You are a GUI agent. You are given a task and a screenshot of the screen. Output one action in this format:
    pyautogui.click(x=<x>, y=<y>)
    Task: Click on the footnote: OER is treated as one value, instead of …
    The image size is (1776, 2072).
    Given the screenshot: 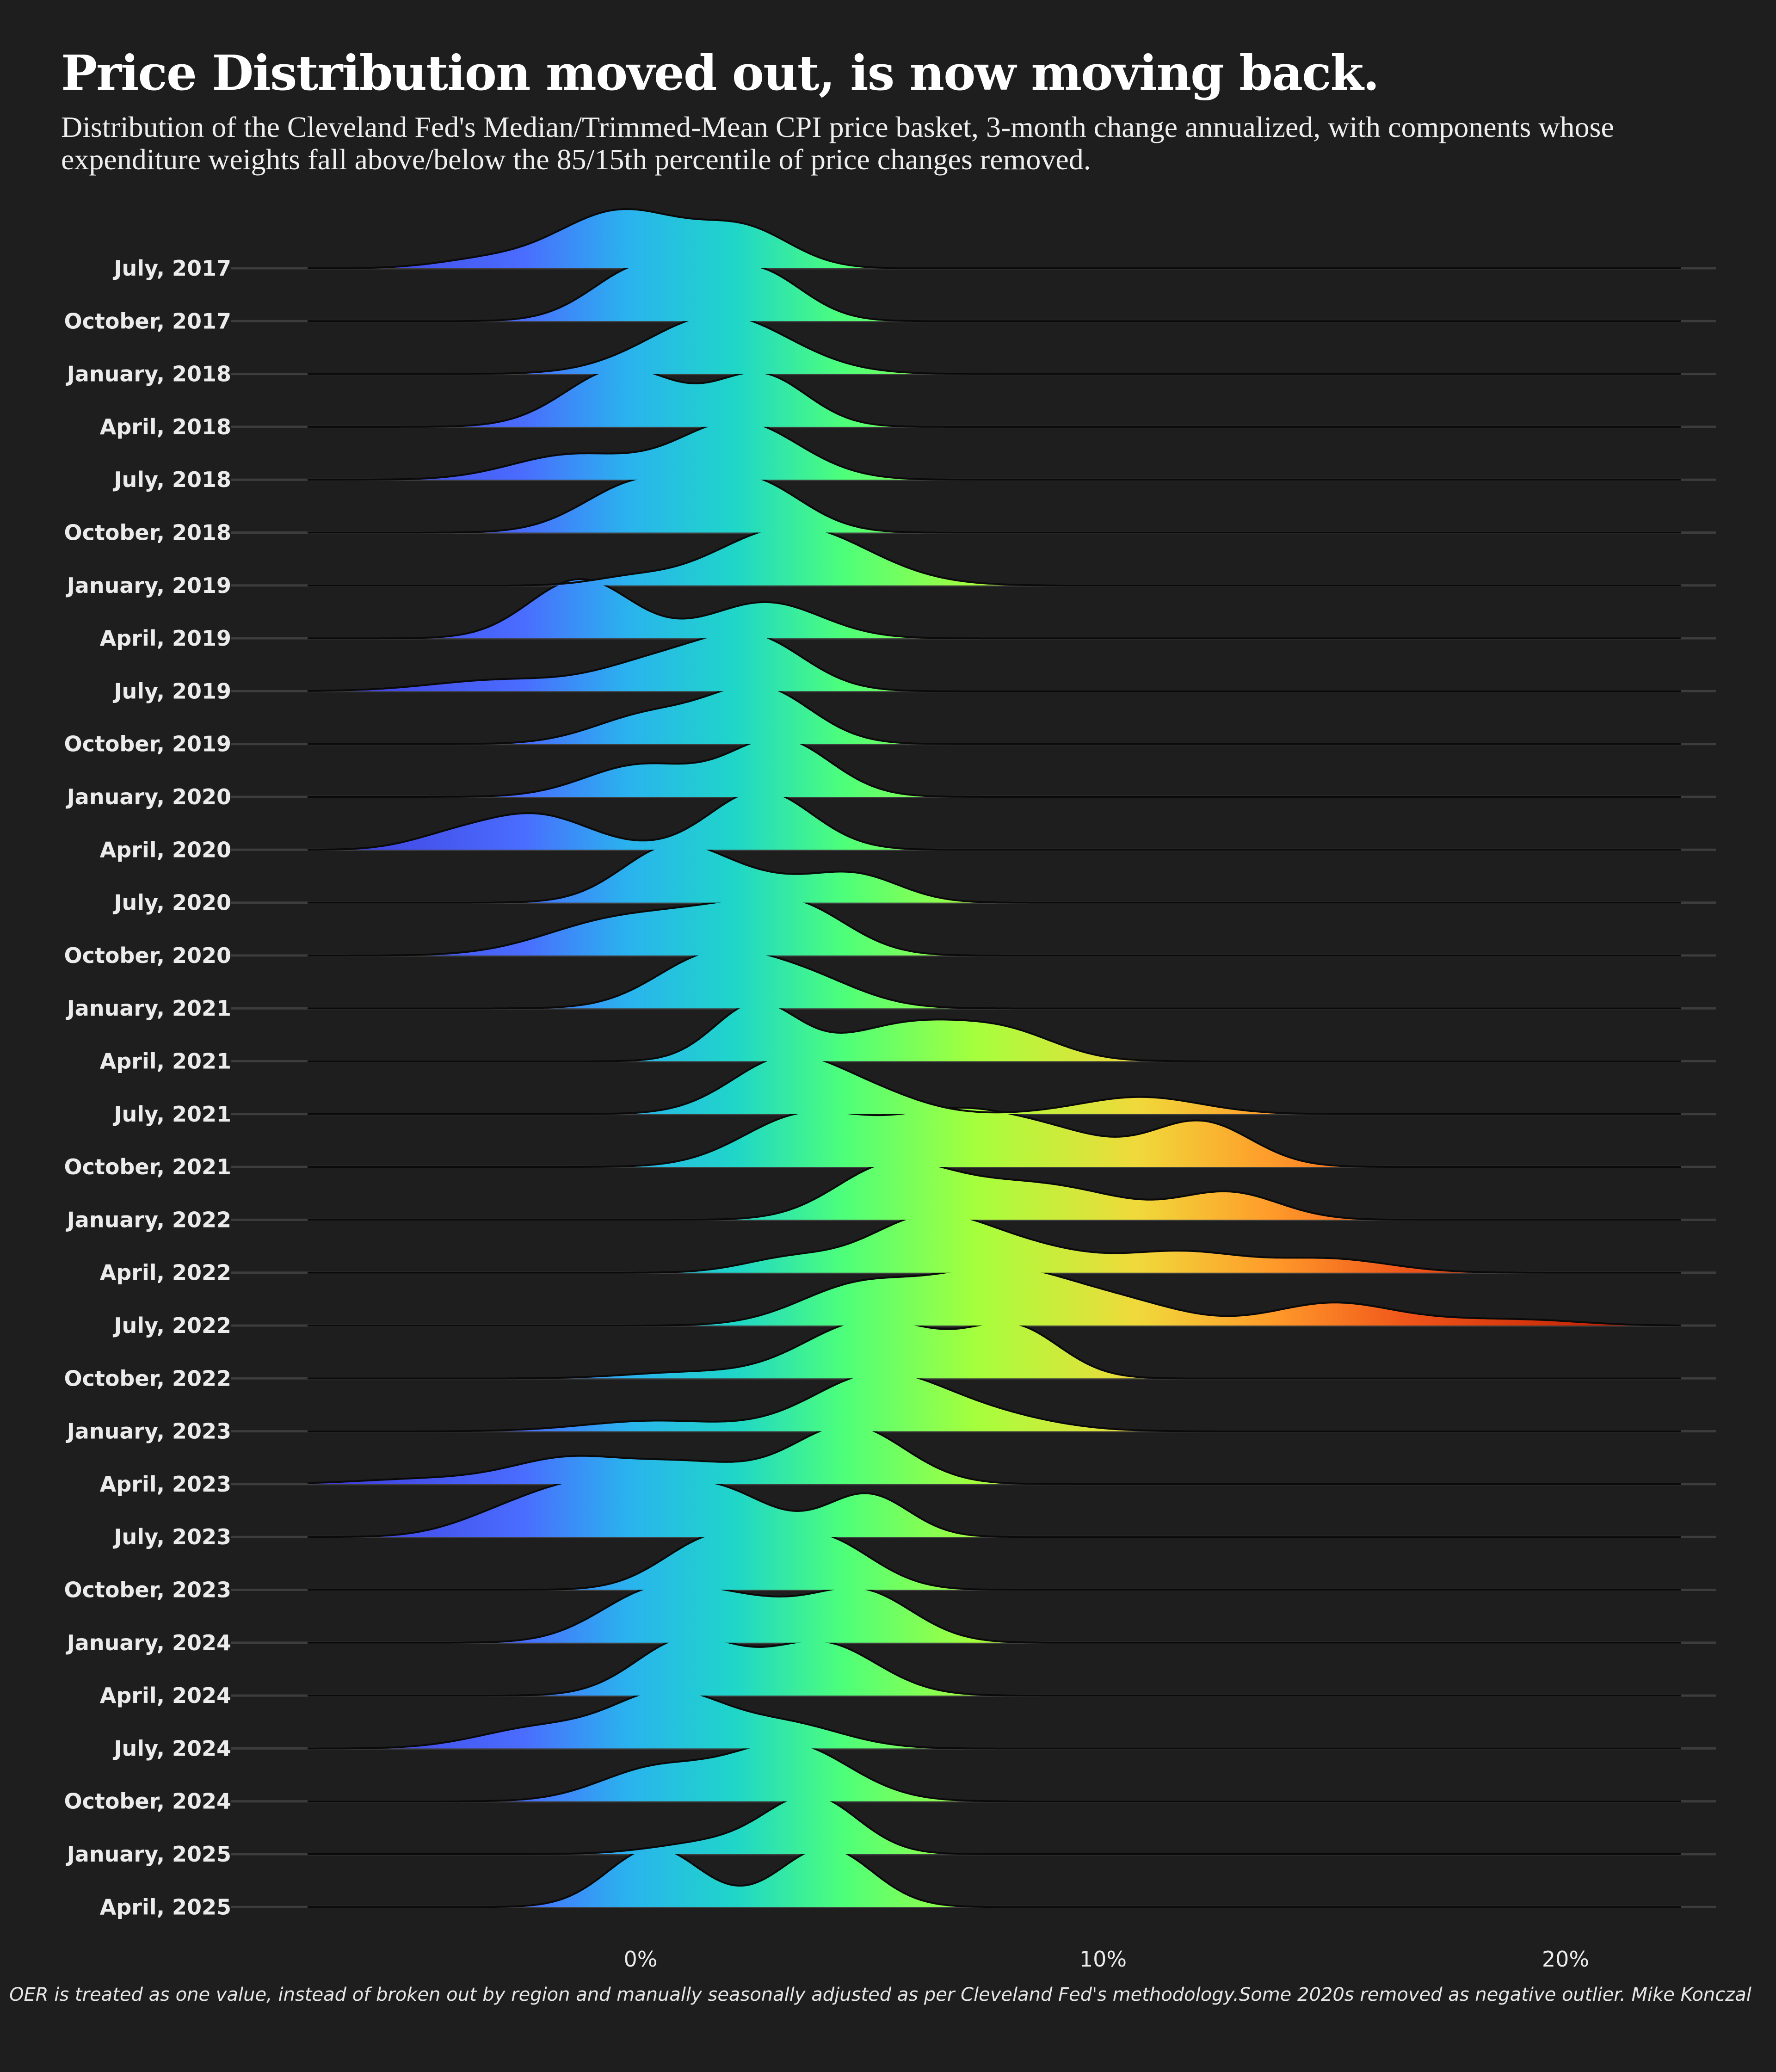 What is the action you would take?
    pyautogui.click(x=880, y=1995)
    